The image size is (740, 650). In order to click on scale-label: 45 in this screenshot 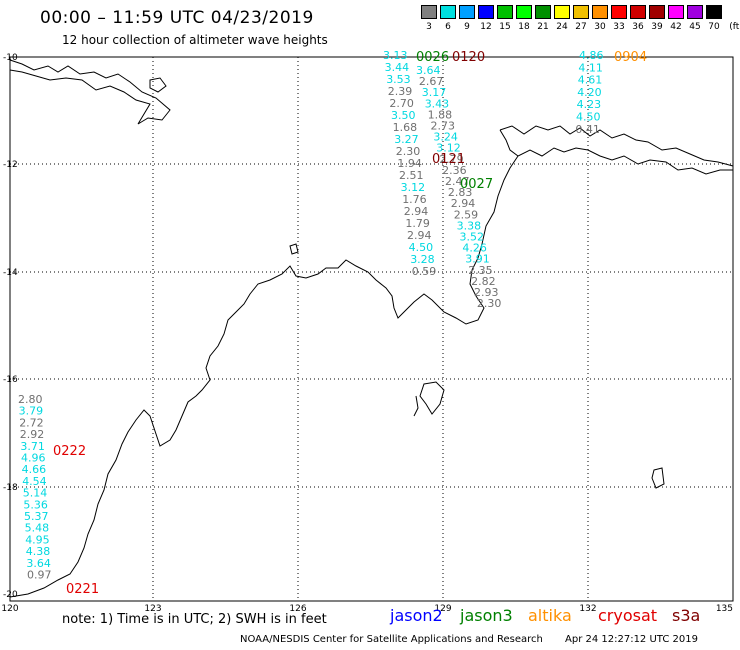, I will do `click(695, 27)`.